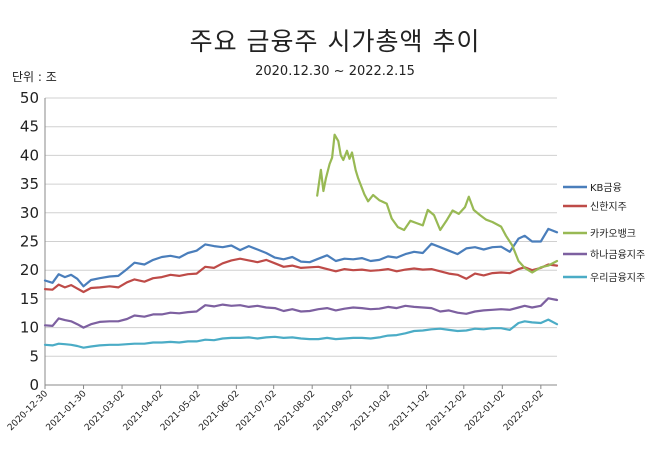 The height and width of the screenshot is (457, 670). Describe the element at coordinates (447, 411) in the screenshot. I see `x-tick-label: 2021-12-02` at that location.